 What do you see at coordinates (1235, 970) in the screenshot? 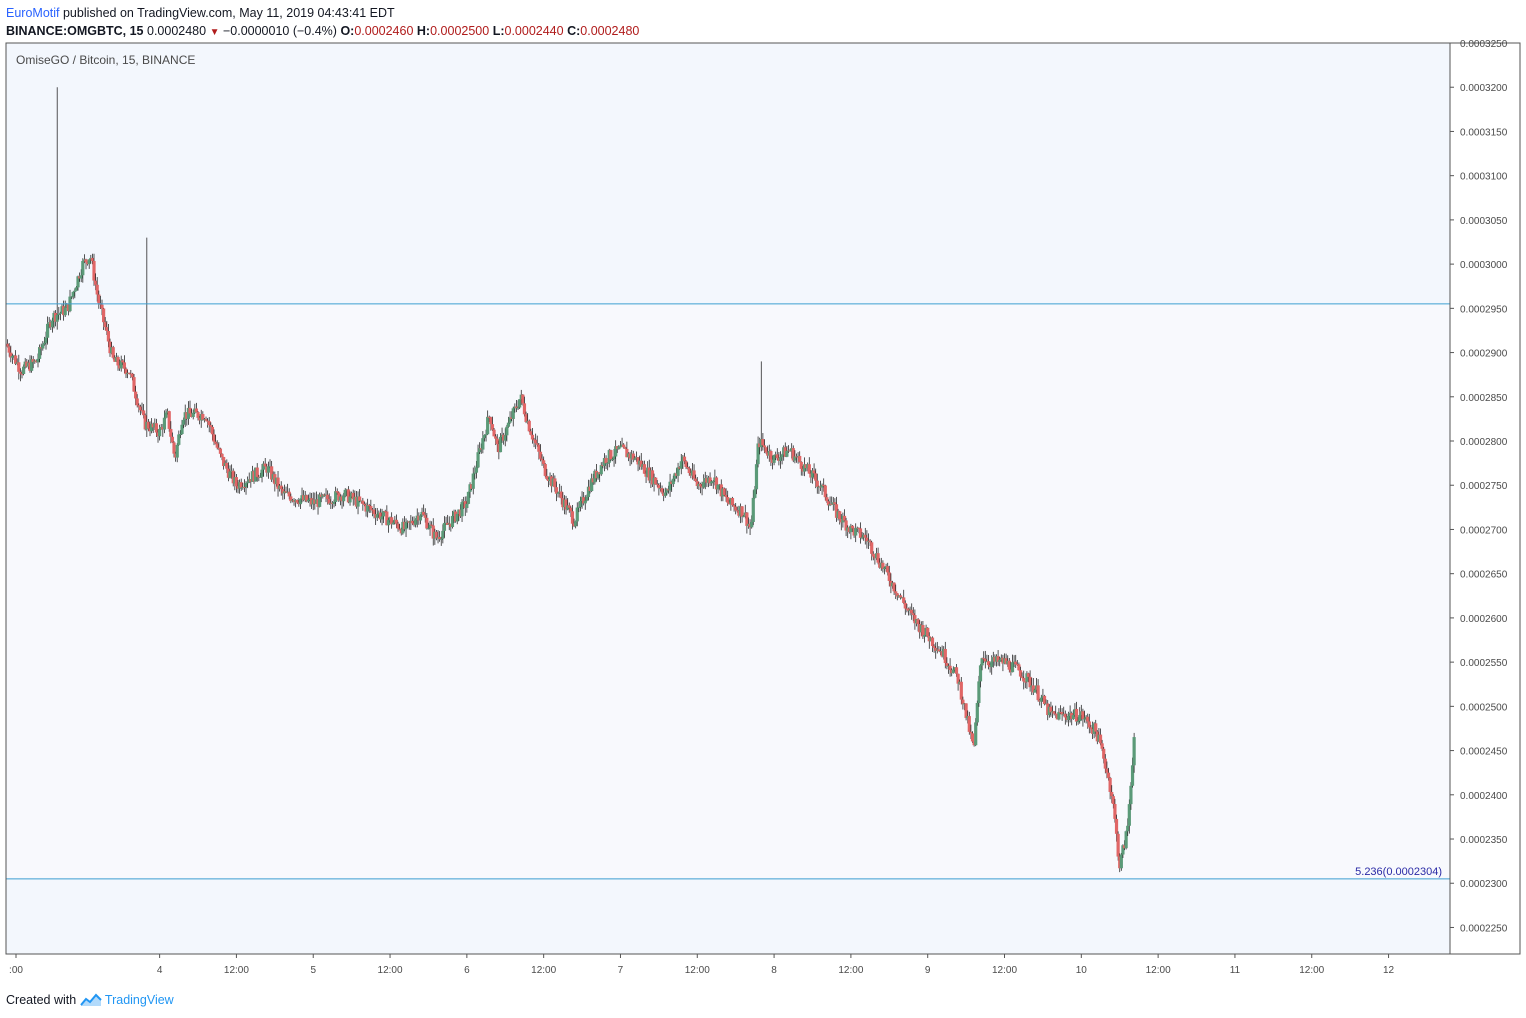
I see `x-tick-label: 11` at bounding box center [1235, 970].